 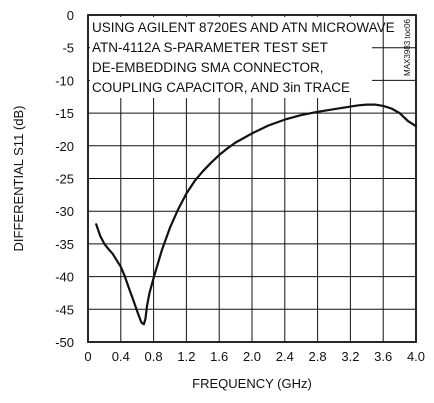 I want to click on annotation-line: ATN-4112A S-PARAMETER TEST SET, so click(x=210, y=47).